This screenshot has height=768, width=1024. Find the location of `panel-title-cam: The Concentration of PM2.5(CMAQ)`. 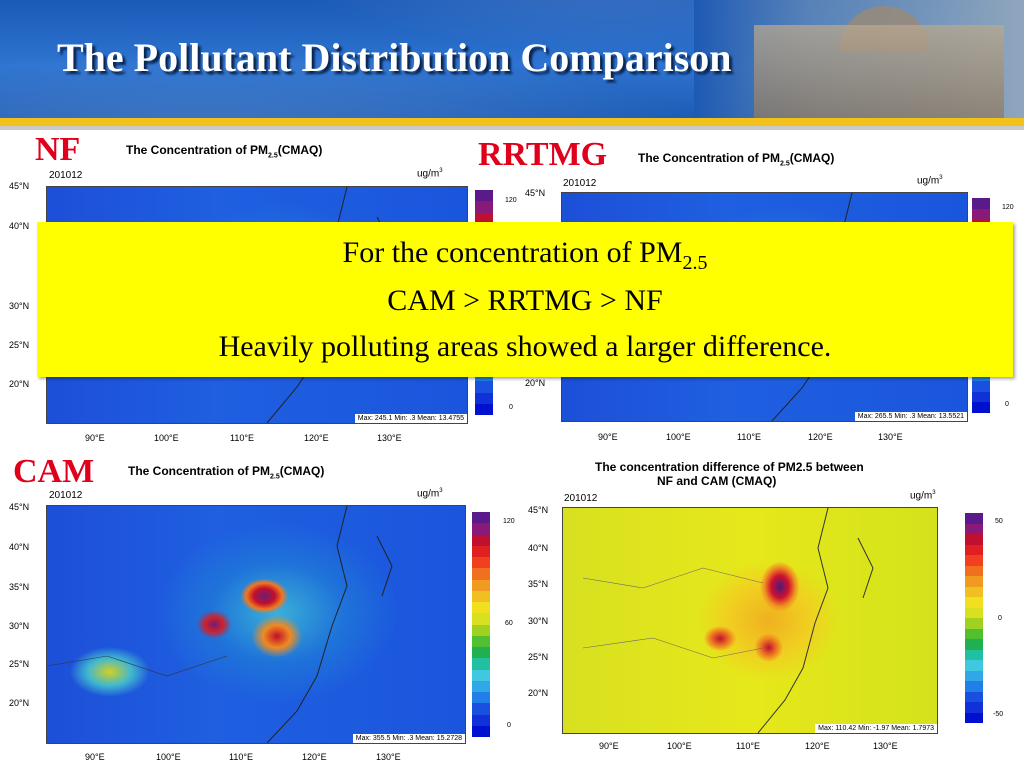

panel-title-cam: The Concentration of PM2.5(CMAQ) is located at coordinates (226, 472).